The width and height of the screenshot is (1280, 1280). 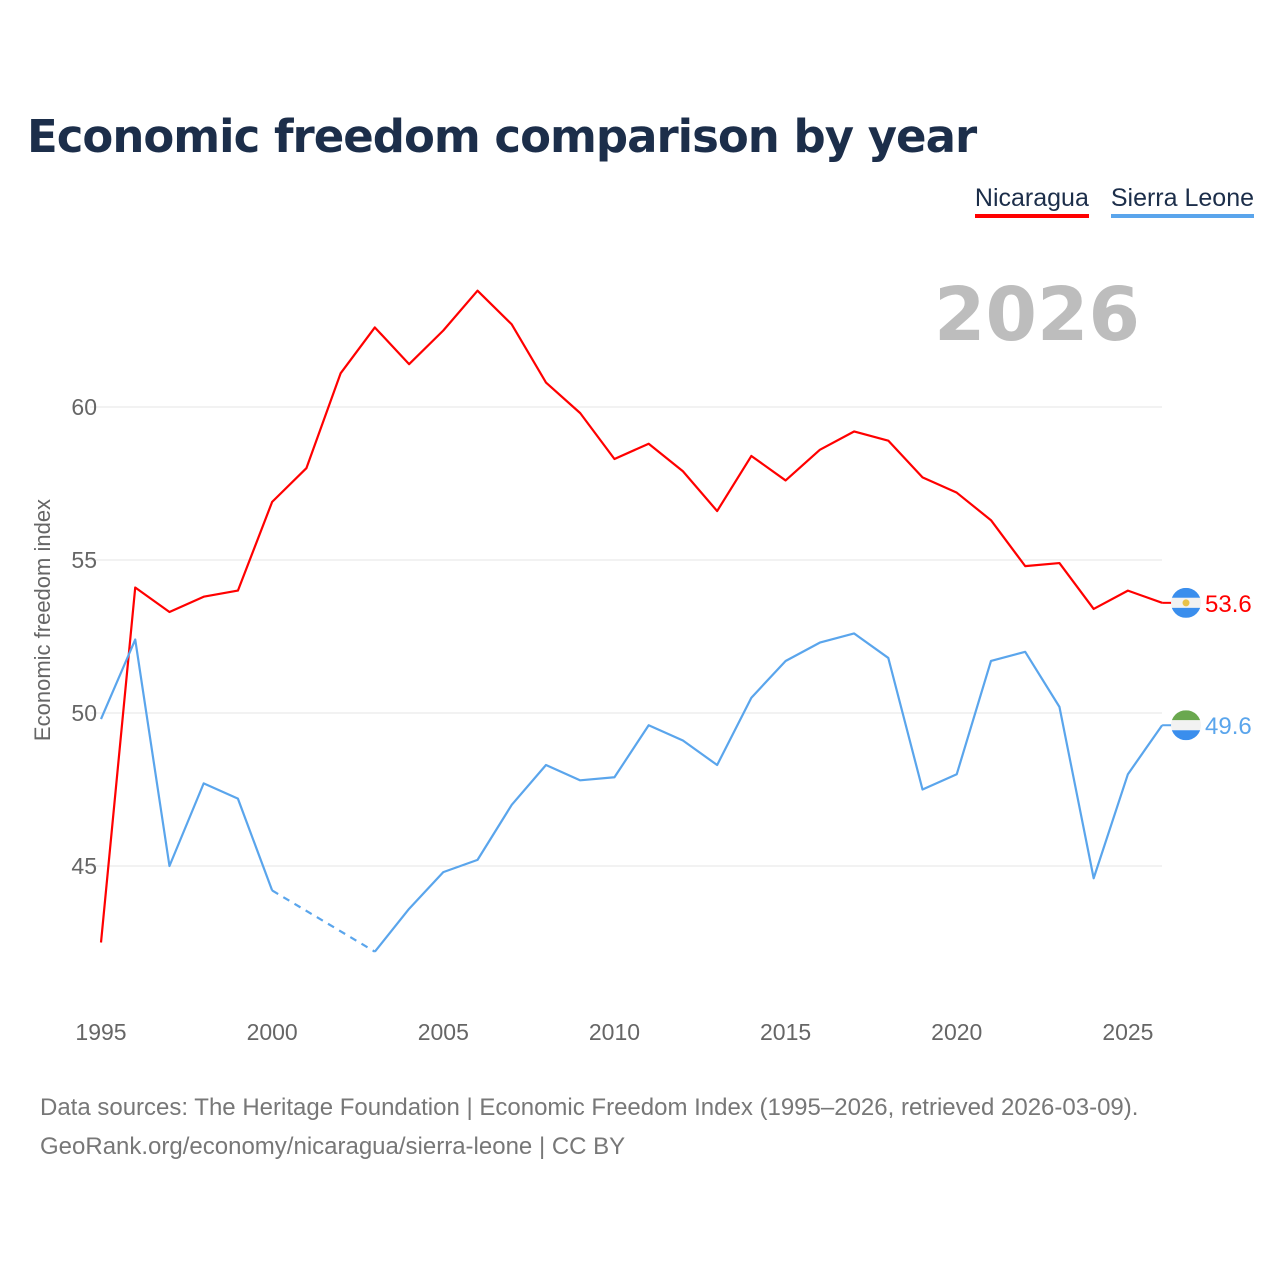 What do you see at coordinates (323, 921) in the screenshot?
I see `series-gap-sierra-leone` at bounding box center [323, 921].